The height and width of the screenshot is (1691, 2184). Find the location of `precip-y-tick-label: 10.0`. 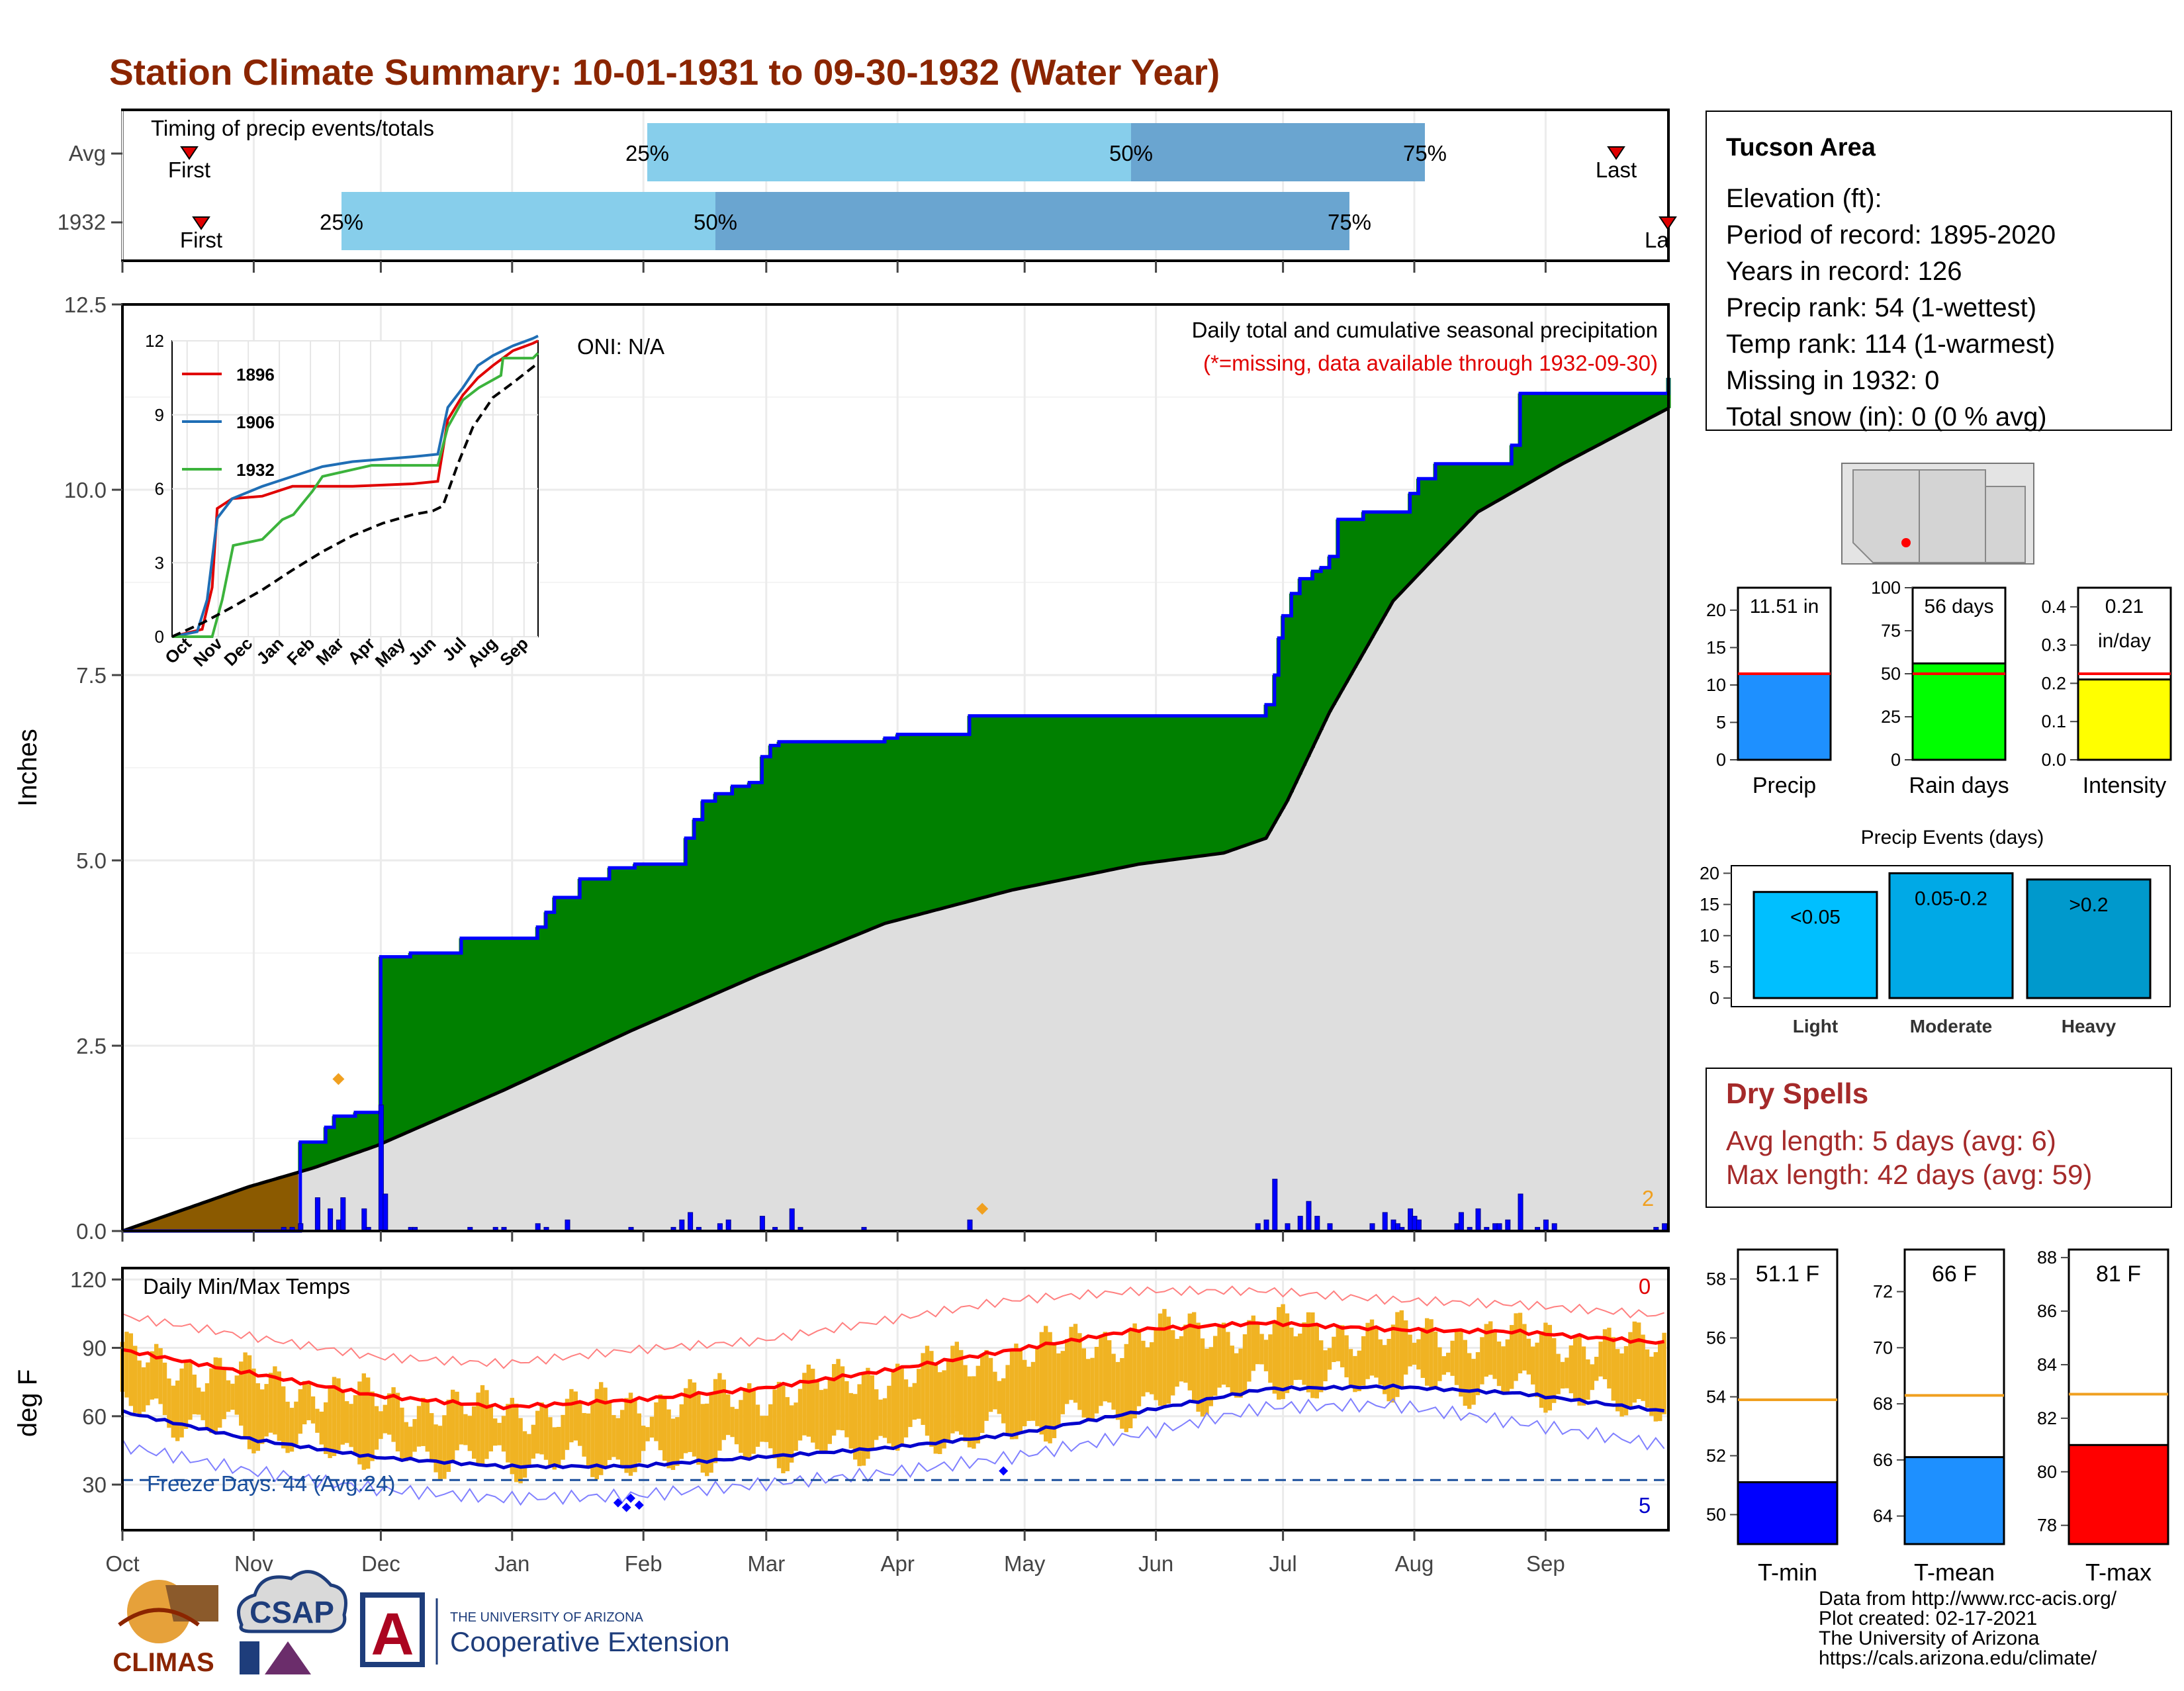

precip-y-tick-label: 10.0 is located at coordinates (85, 490).